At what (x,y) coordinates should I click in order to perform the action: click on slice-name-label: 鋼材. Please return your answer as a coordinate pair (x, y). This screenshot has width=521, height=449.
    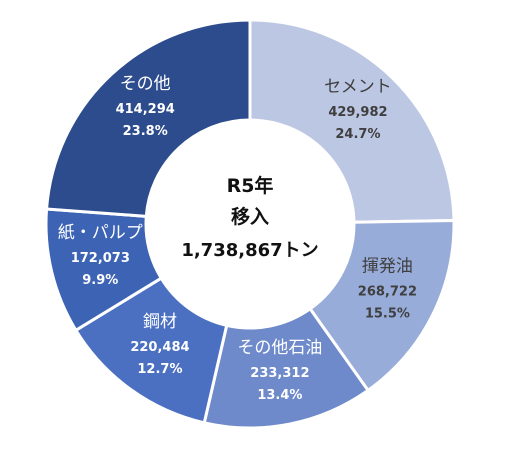
    Looking at the image, I should click on (160, 322).